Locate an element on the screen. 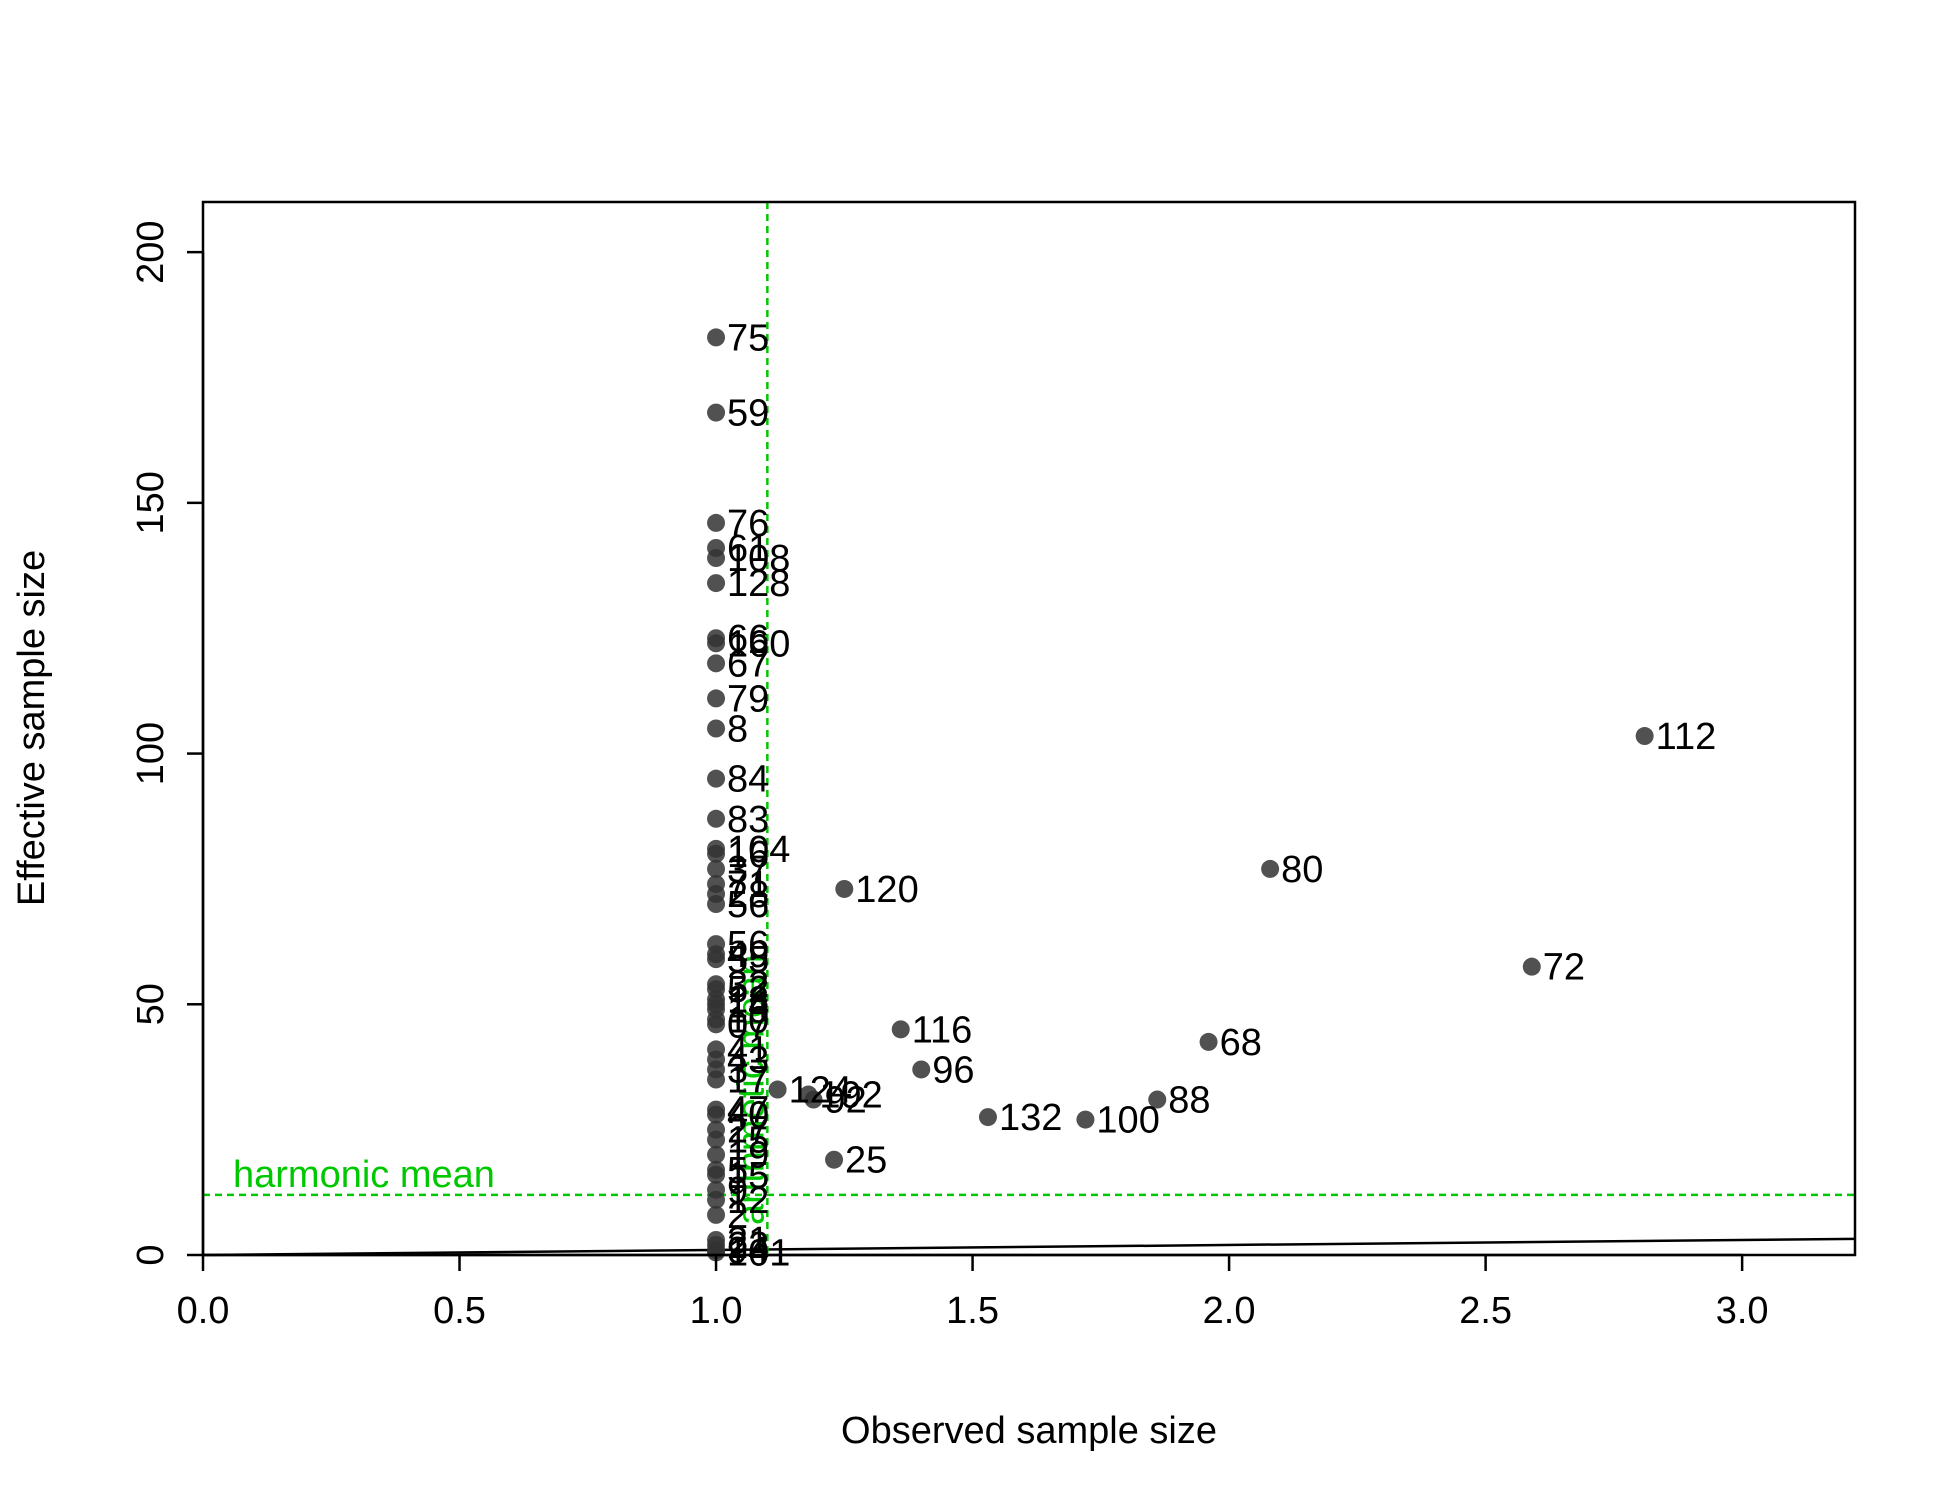  point-label: 19 is located at coordinates (748, 1156).